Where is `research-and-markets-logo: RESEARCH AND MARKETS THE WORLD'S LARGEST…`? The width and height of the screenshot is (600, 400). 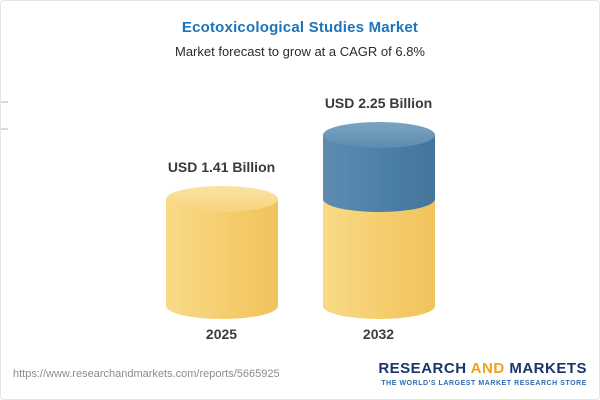 research-and-markets-logo: RESEARCH AND MARKETS THE WORLD'S LARGEST… is located at coordinates (482, 373).